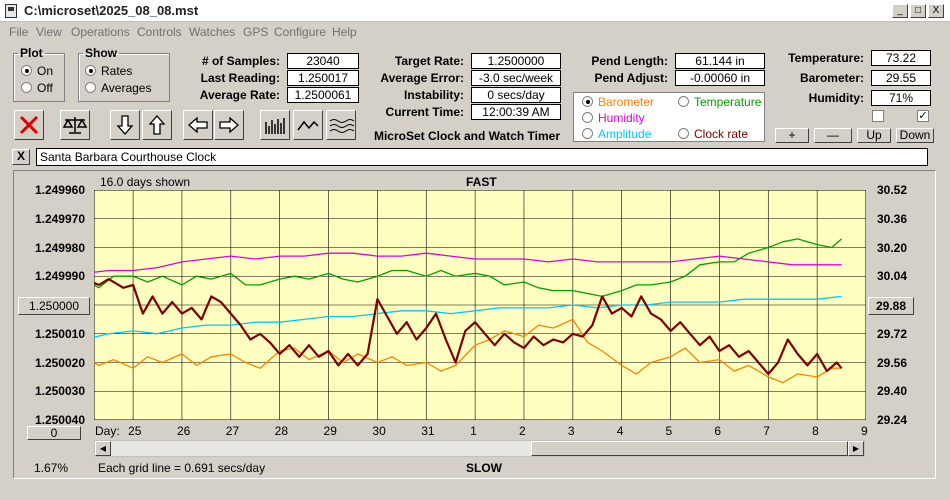 This screenshot has height=500, width=950. What do you see at coordinates (103, 448) in the screenshot?
I see `scroll-left-arrow-icon: ◀` at bounding box center [103, 448].